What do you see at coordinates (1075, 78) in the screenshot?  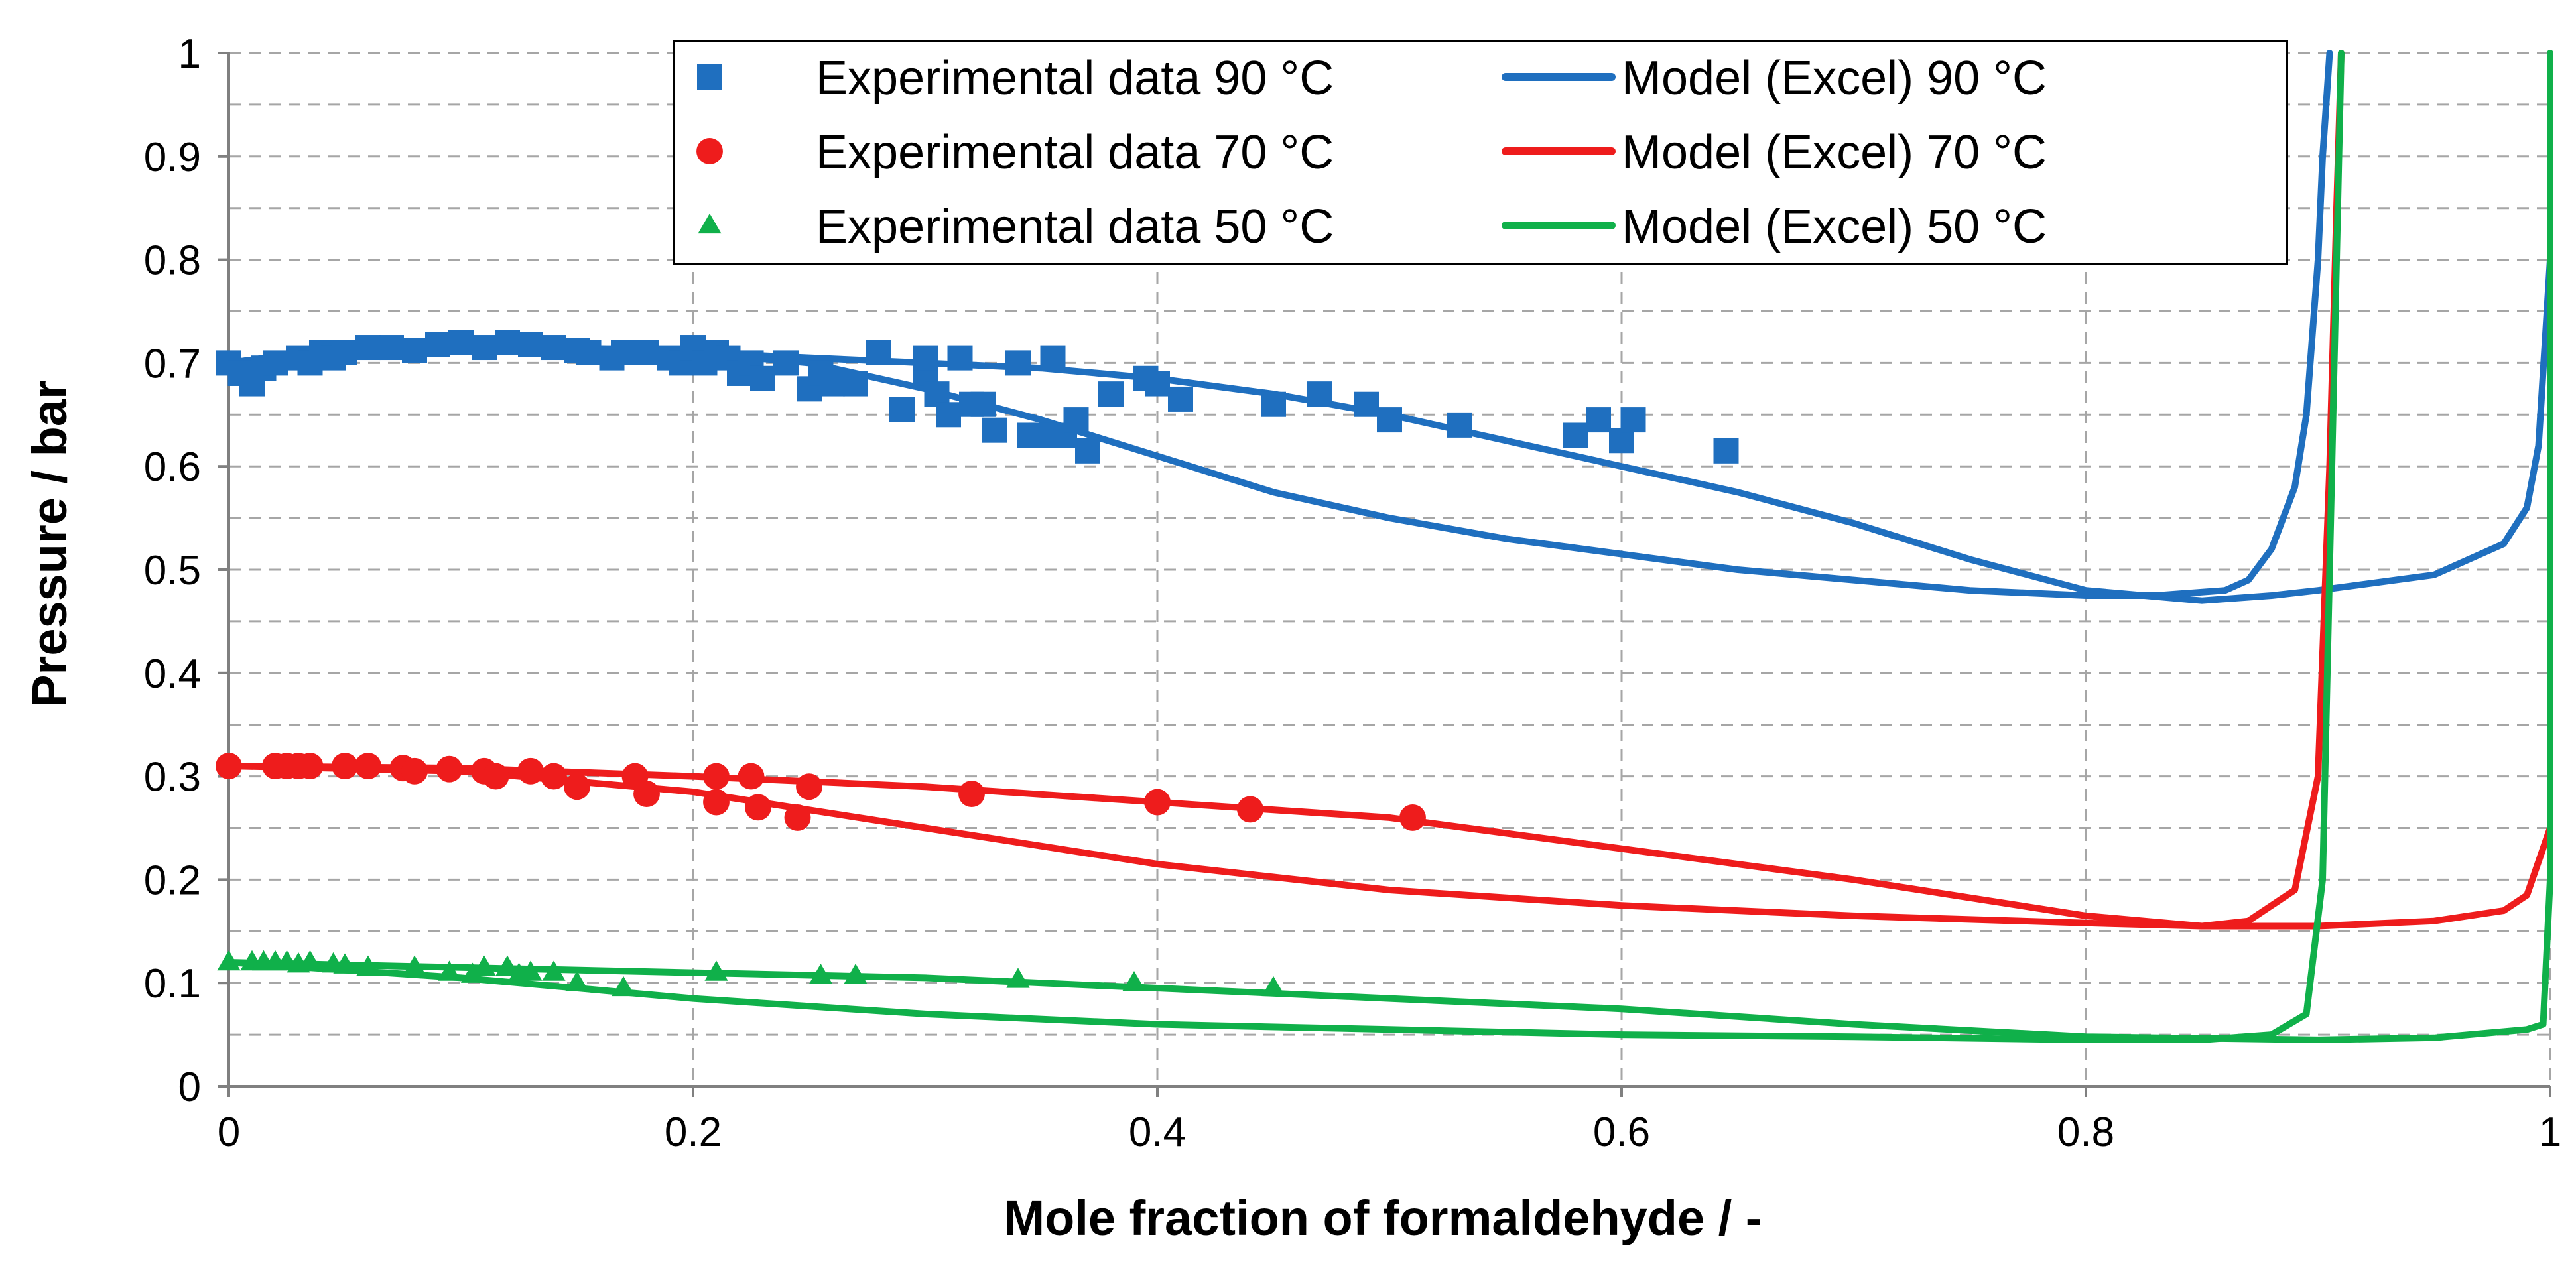 I see `legend-label: Experimental data 90 °C` at bounding box center [1075, 78].